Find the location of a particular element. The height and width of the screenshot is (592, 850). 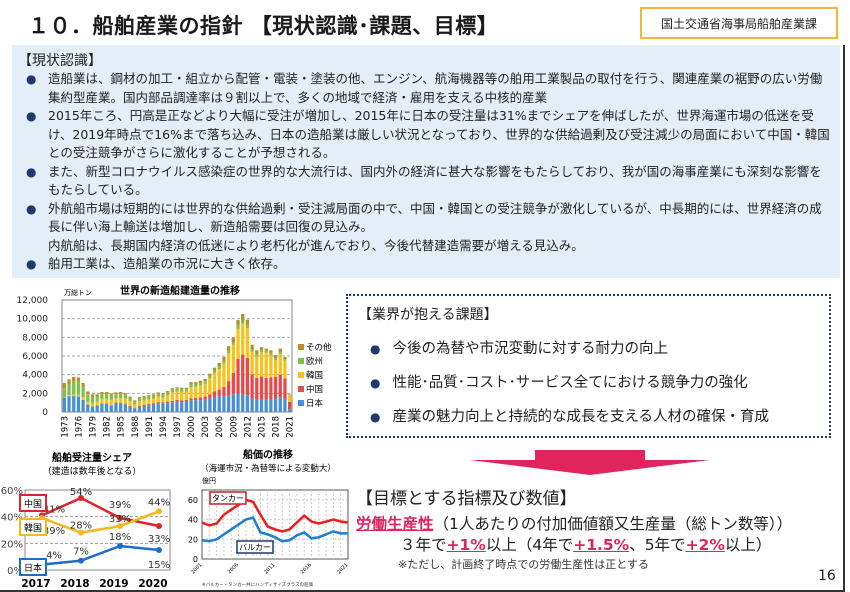

line-中国 is located at coordinates (100, 512).